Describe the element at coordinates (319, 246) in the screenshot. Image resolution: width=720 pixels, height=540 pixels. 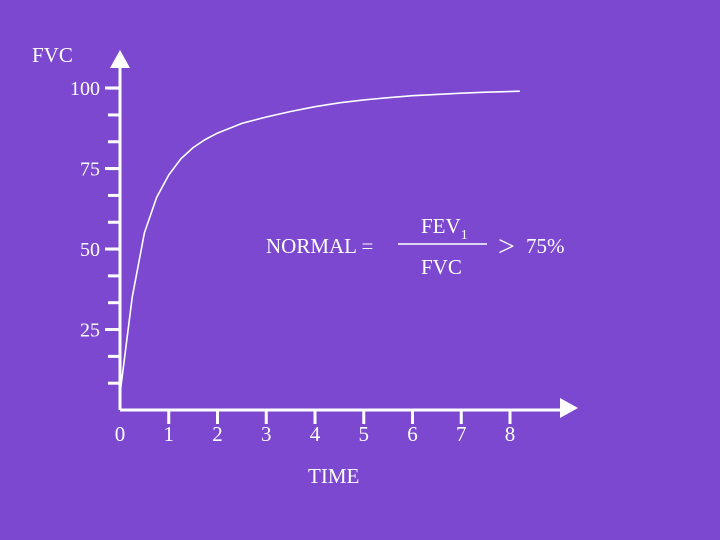
I see `annotation-prefix: NORMAL =` at that location.